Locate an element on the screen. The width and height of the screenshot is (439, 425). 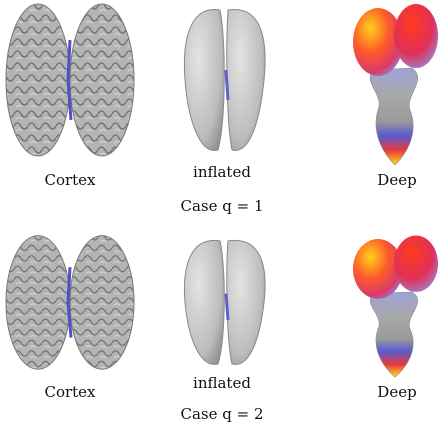
caption: Case q = 1 is located at coordinates (221, 206).